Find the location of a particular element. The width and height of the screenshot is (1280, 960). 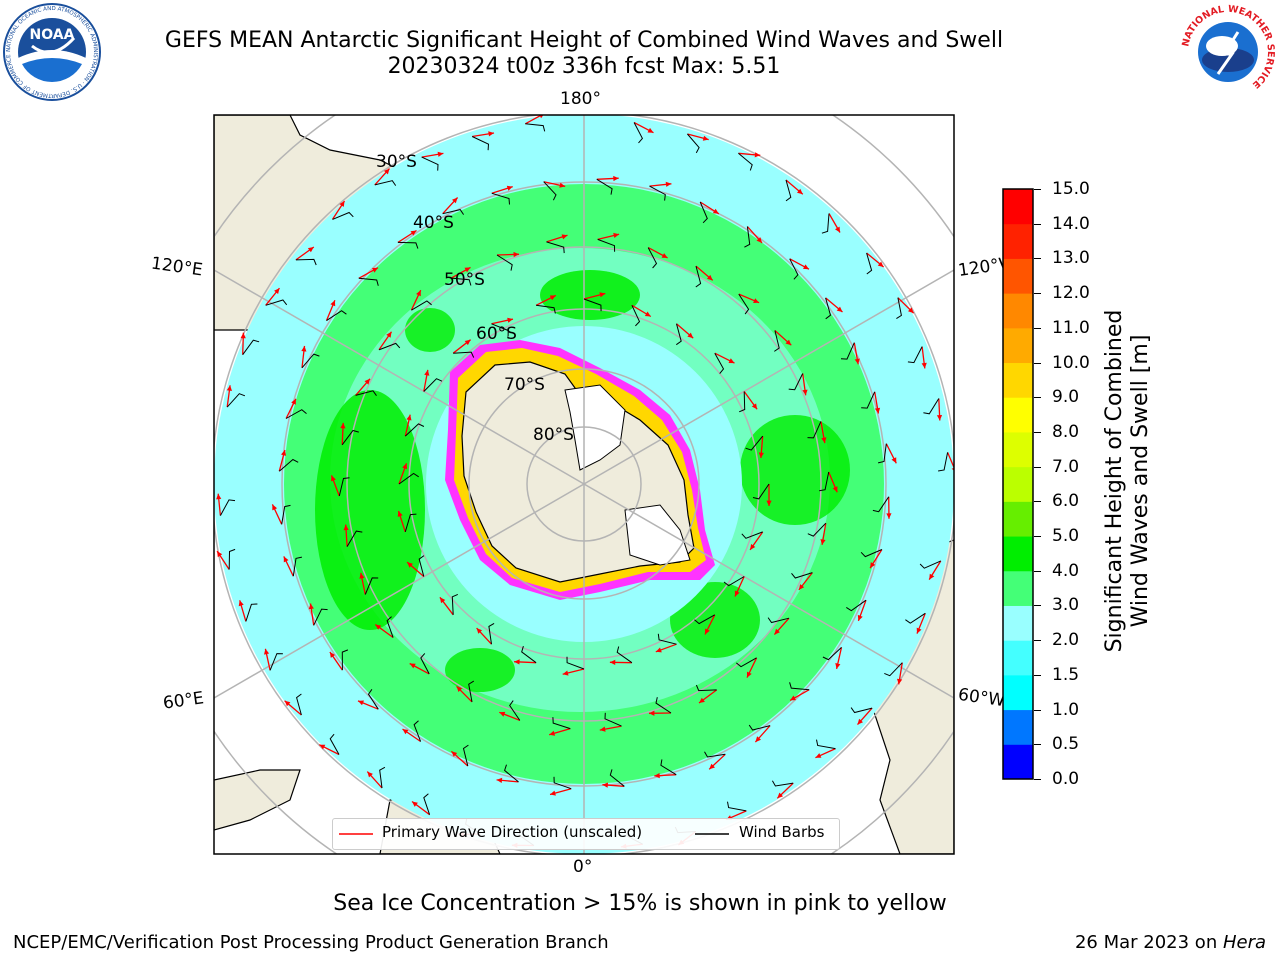

footer-host: Hera is located at coordinates (1244, 942).